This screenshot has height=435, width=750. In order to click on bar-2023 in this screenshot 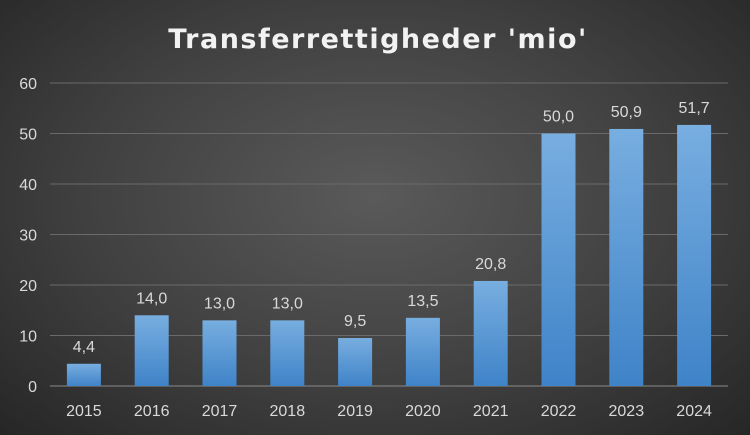, I will do `click(626, 257)`.